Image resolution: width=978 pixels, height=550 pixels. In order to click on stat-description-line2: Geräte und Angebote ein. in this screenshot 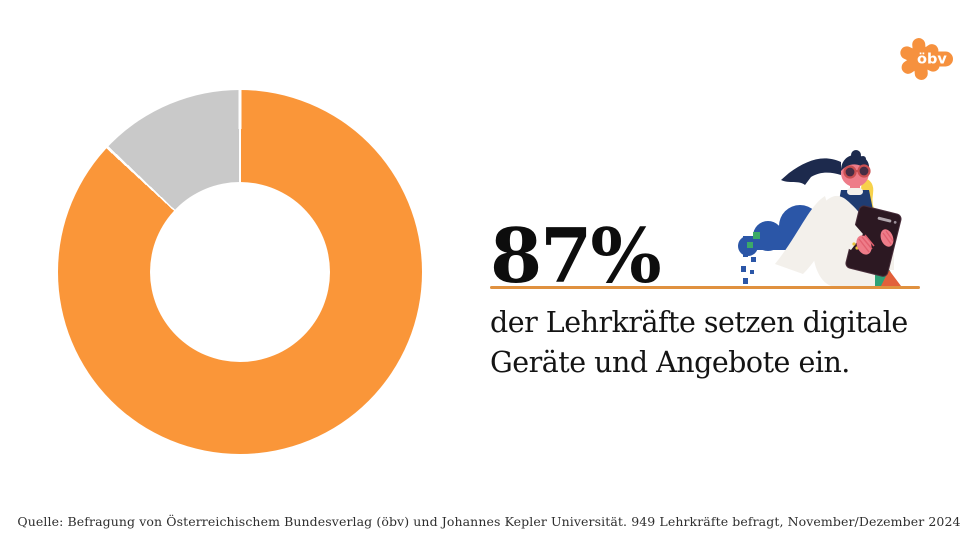, I will do `click(670, 362)`.